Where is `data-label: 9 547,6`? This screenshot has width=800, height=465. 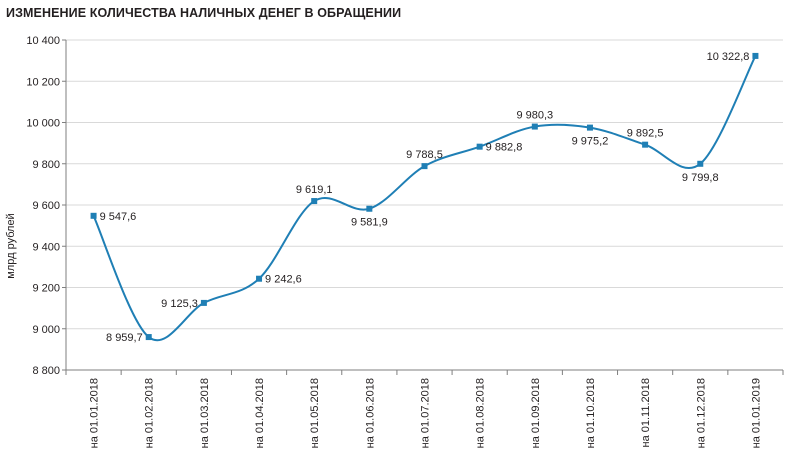
data-label: 9 547,6 is located at coordinates (118, 217).